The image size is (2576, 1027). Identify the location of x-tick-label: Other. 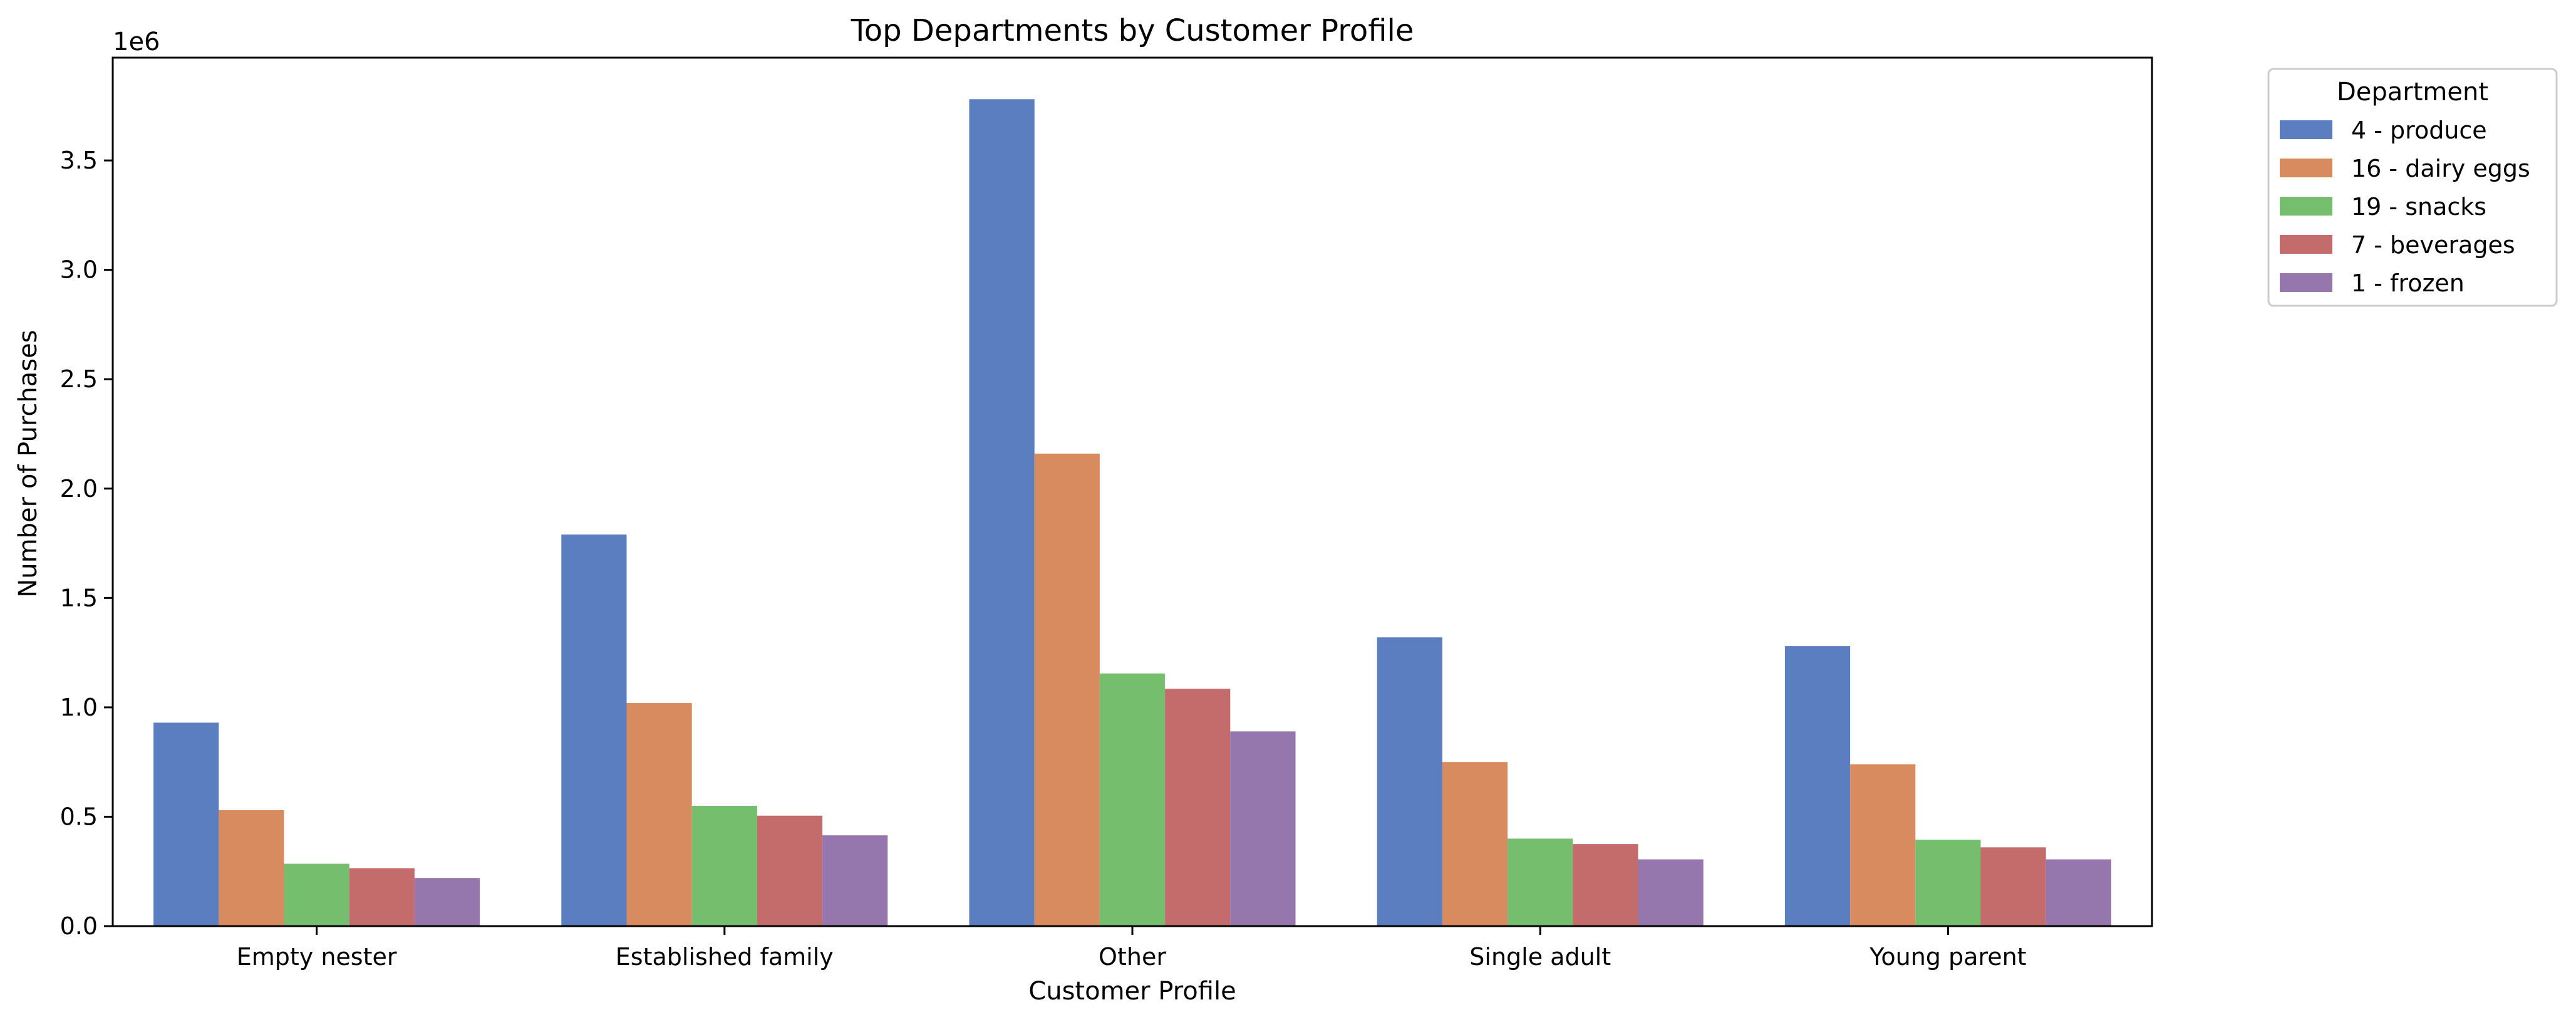
(1132, 957).